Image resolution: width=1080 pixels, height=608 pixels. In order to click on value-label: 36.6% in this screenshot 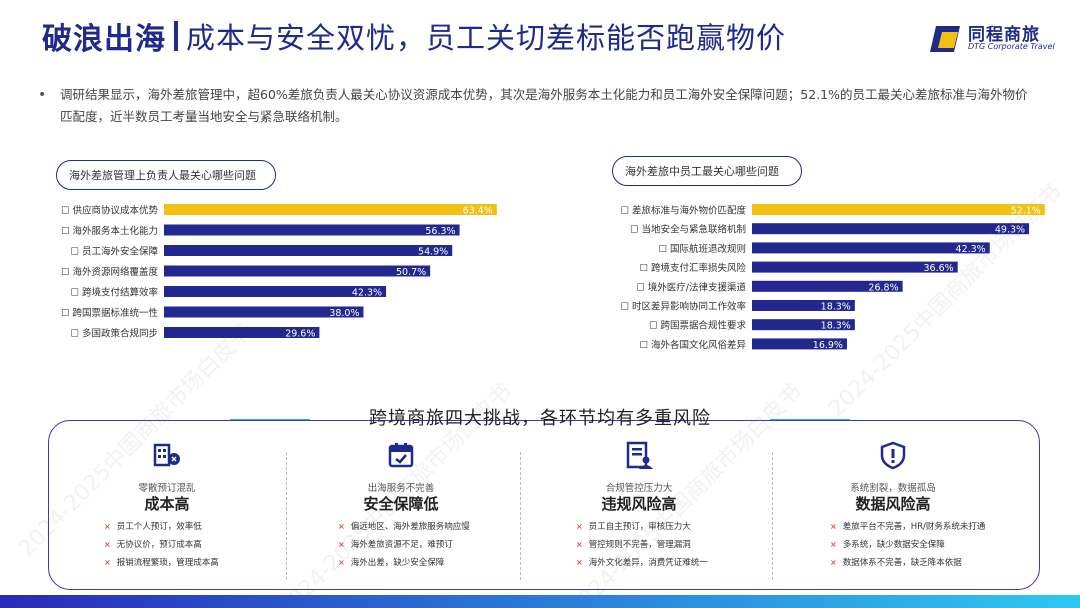, I will do `click(939, 268)`.